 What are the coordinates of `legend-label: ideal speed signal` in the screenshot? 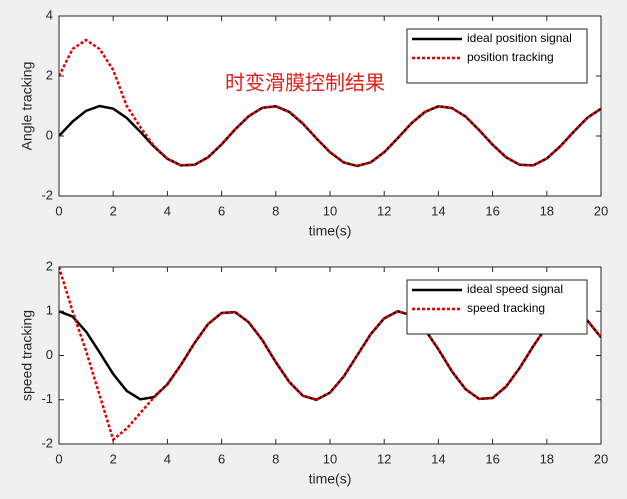 It's located at (515, 289).